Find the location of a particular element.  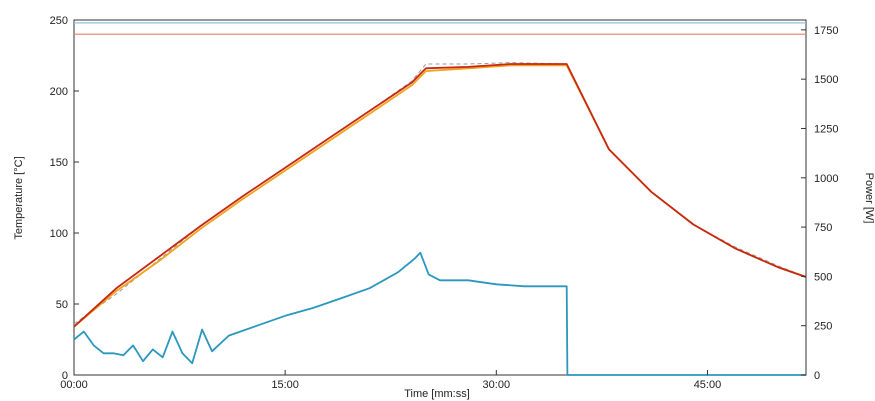

y2-tick-label: 1250 is located at coordinates (826, 129).